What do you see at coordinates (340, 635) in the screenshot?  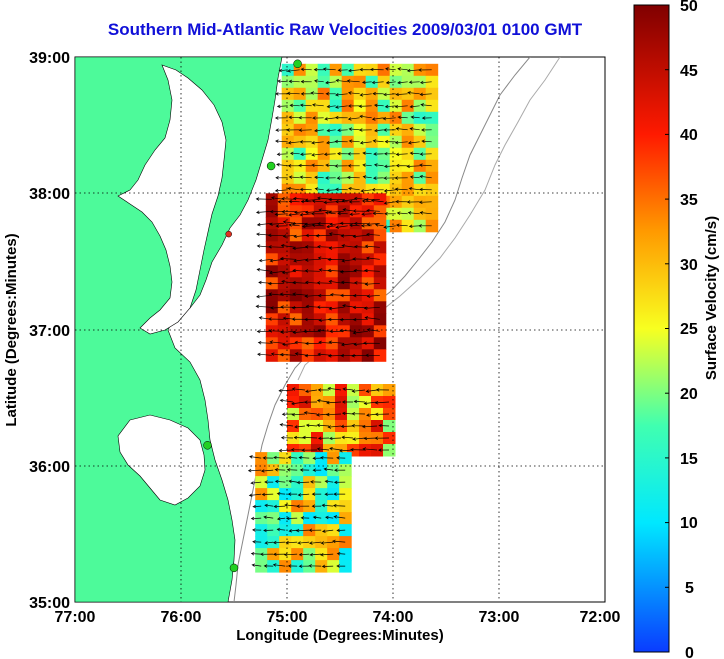 I see `x-axis-label: Longitude (Degrees:Minutes)` at bounding box center [340, 635].